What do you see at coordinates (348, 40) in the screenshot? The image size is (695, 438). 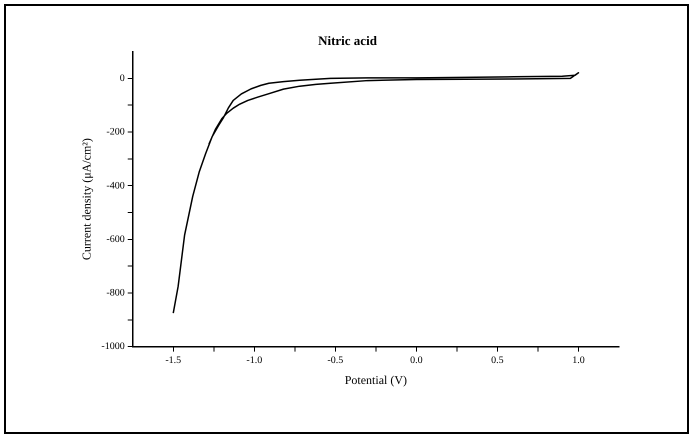 I see `chart-title: Nitric acid` at bounding box center [348, 40].